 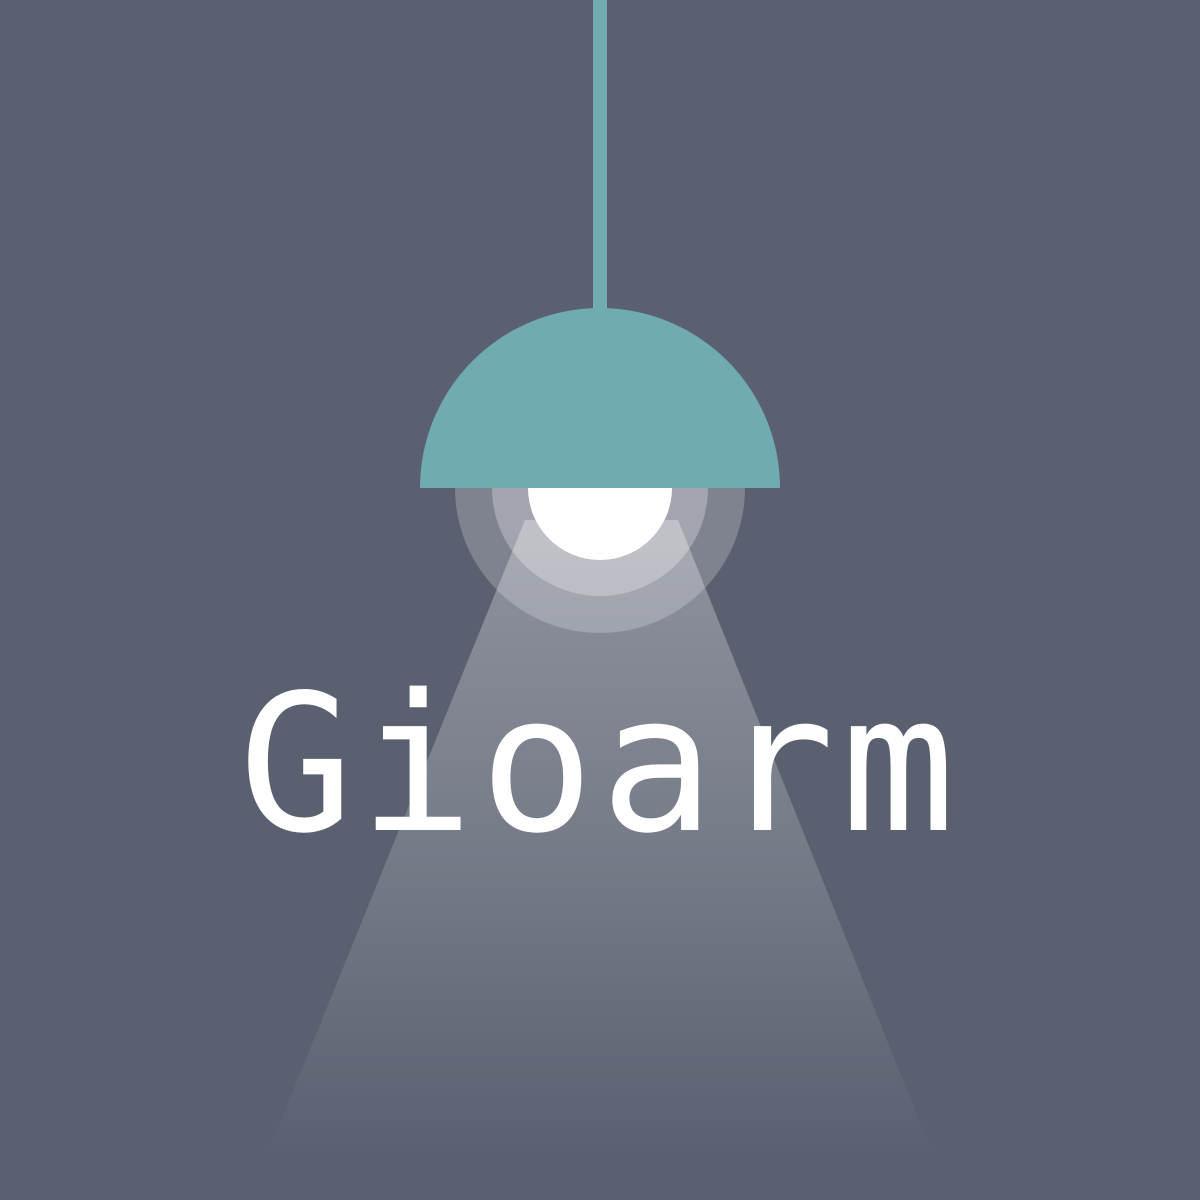 What do you see at coordinates (600, 398) in the screenshot?
I see `lamp-shade` at bounding box center [600, 398].